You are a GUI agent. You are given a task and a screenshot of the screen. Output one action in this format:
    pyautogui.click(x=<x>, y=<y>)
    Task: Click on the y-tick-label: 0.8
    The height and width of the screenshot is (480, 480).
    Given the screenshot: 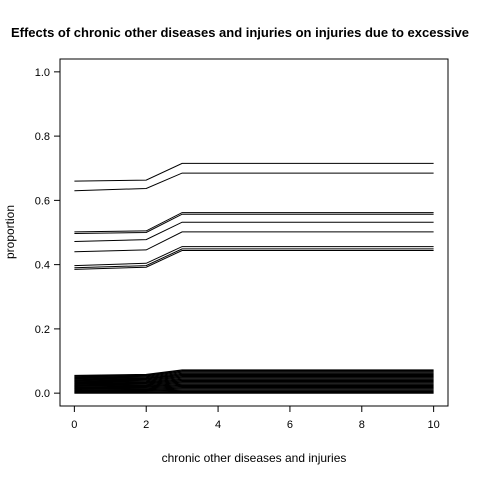 What is the action you would take?
    pyautogui.click(x=42, y=137)
    